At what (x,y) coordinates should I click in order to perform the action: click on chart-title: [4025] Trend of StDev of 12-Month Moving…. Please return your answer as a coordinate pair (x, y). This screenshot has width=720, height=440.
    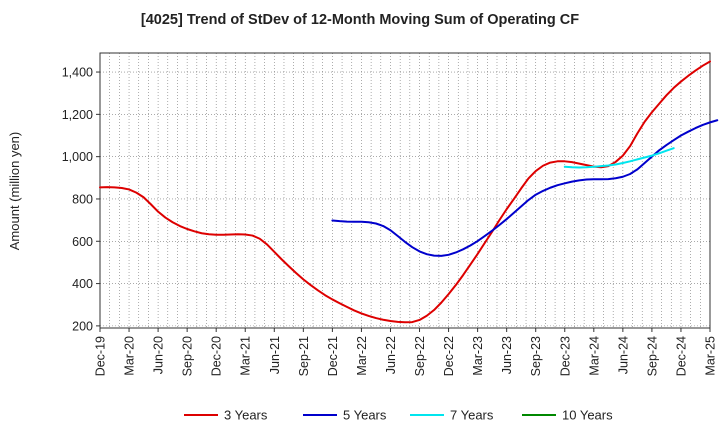
    Looking at the image, I should click on (360, 20).